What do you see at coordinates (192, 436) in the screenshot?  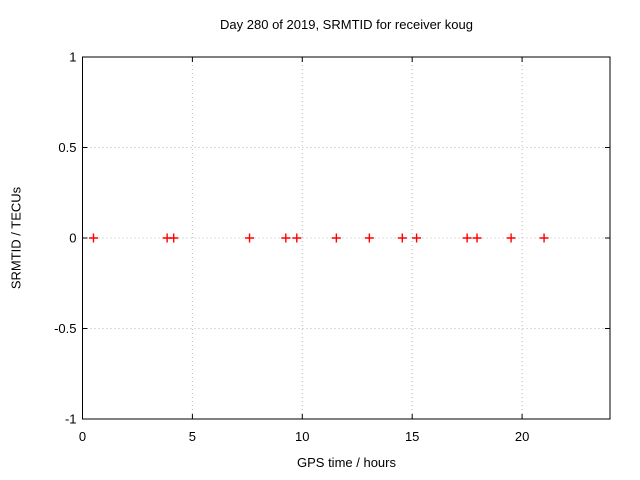 I see `x-tick-label: 5` at bounding box center [192, 436].